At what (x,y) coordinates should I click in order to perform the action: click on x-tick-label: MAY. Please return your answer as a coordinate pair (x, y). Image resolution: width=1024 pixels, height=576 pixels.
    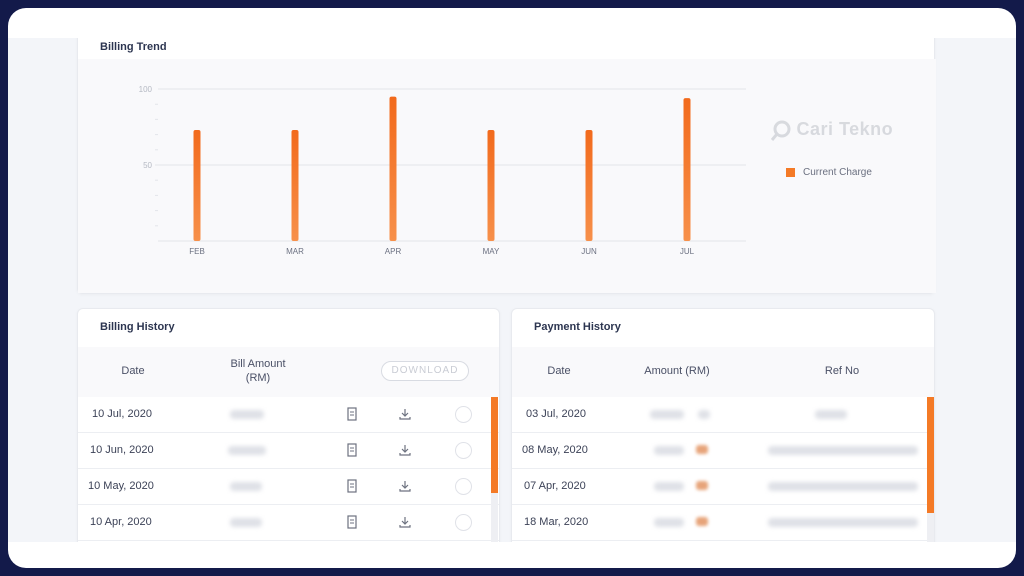
    Looking at the image, I should click on (491, 251).